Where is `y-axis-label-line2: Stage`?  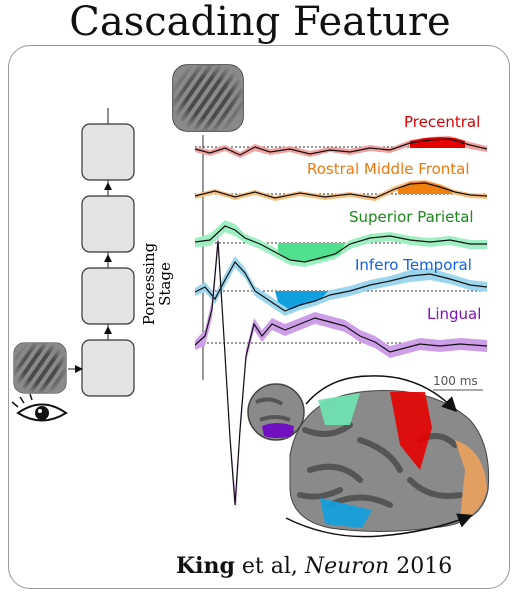
y-axis-label-line2: Stage is located at coordinates (165, 284).